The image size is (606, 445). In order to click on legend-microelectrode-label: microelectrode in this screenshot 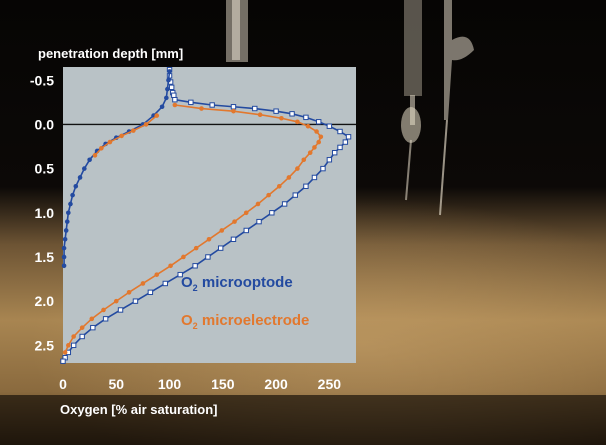, I will do `click(254, 320)`.